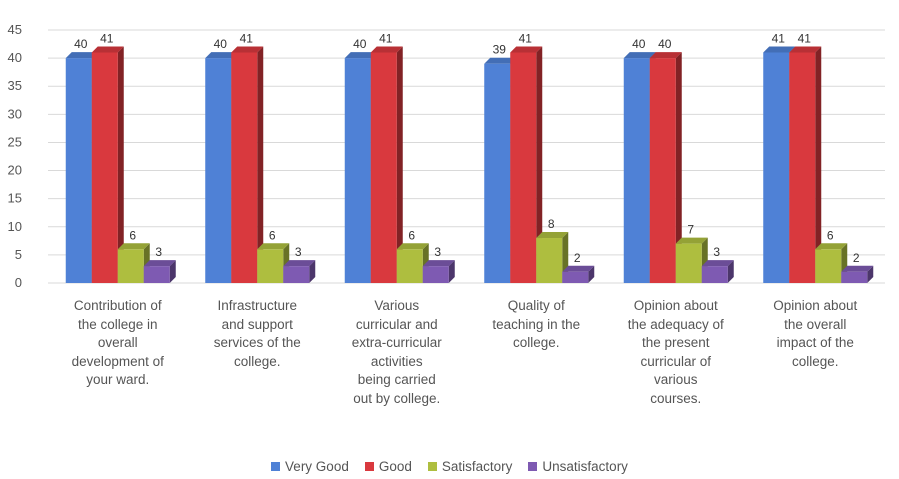 This screenshot has width=899, height=479. I want to click on y-tick-label: 20, so click(15, 170).